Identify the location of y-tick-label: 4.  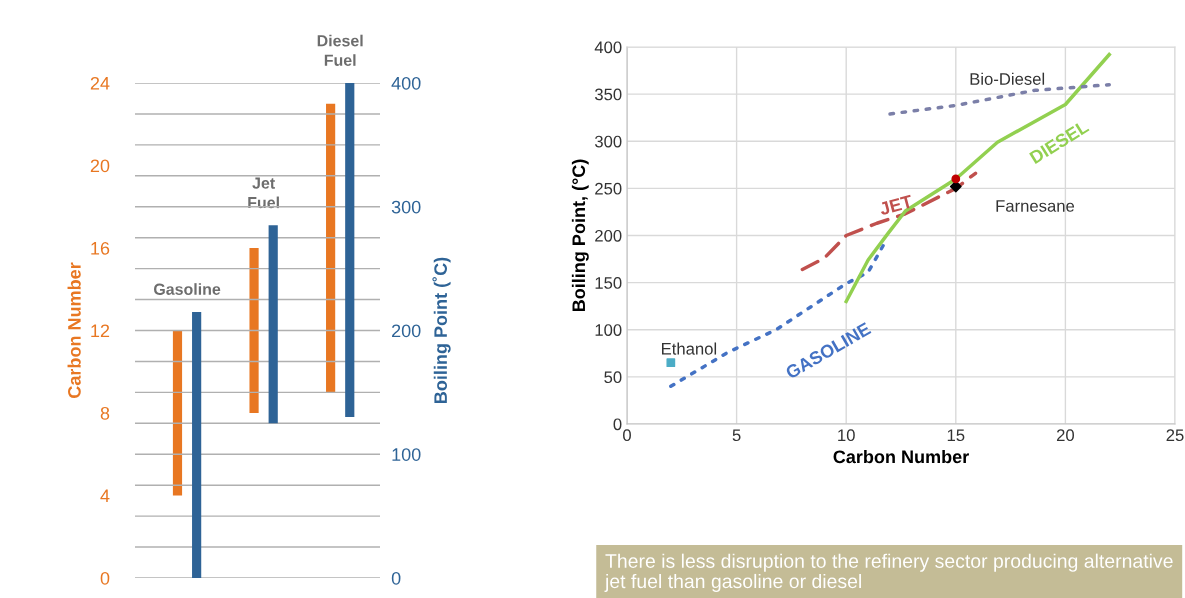
(105, 496).